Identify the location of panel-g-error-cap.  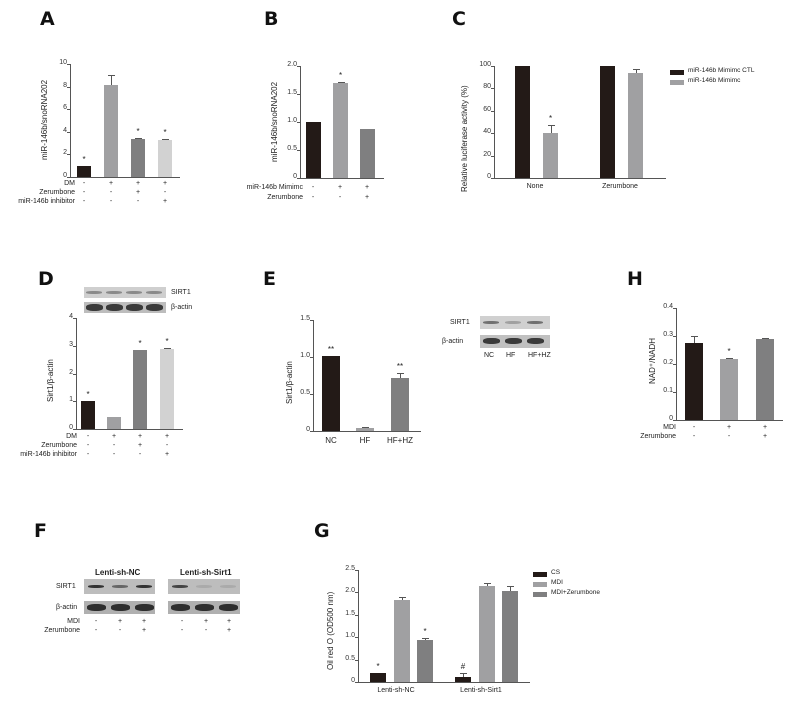
(510, 587).